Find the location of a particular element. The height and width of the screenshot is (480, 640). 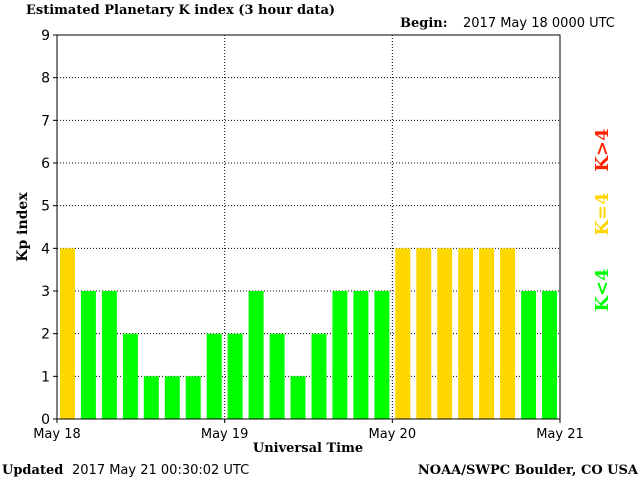

source-credit: NOAA/SWPC Boulder, CO USA is located at coordinates (528, 470).